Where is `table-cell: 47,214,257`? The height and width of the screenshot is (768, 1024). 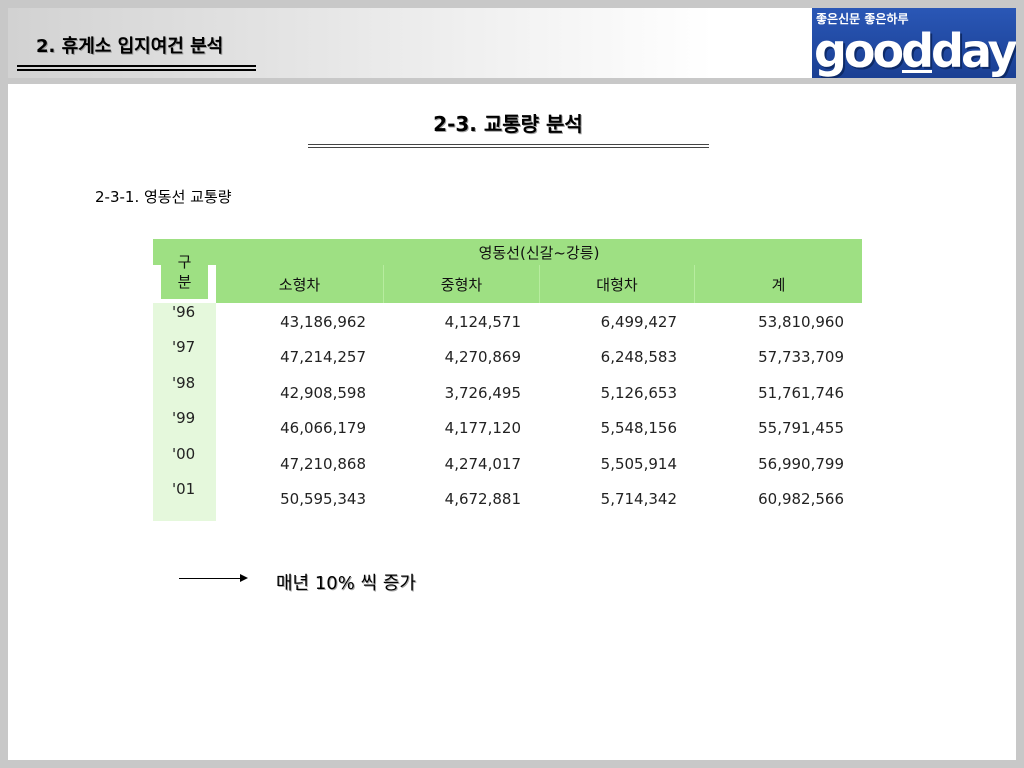 table-cell: 47,214,257 is located at coordinates (323, 357).